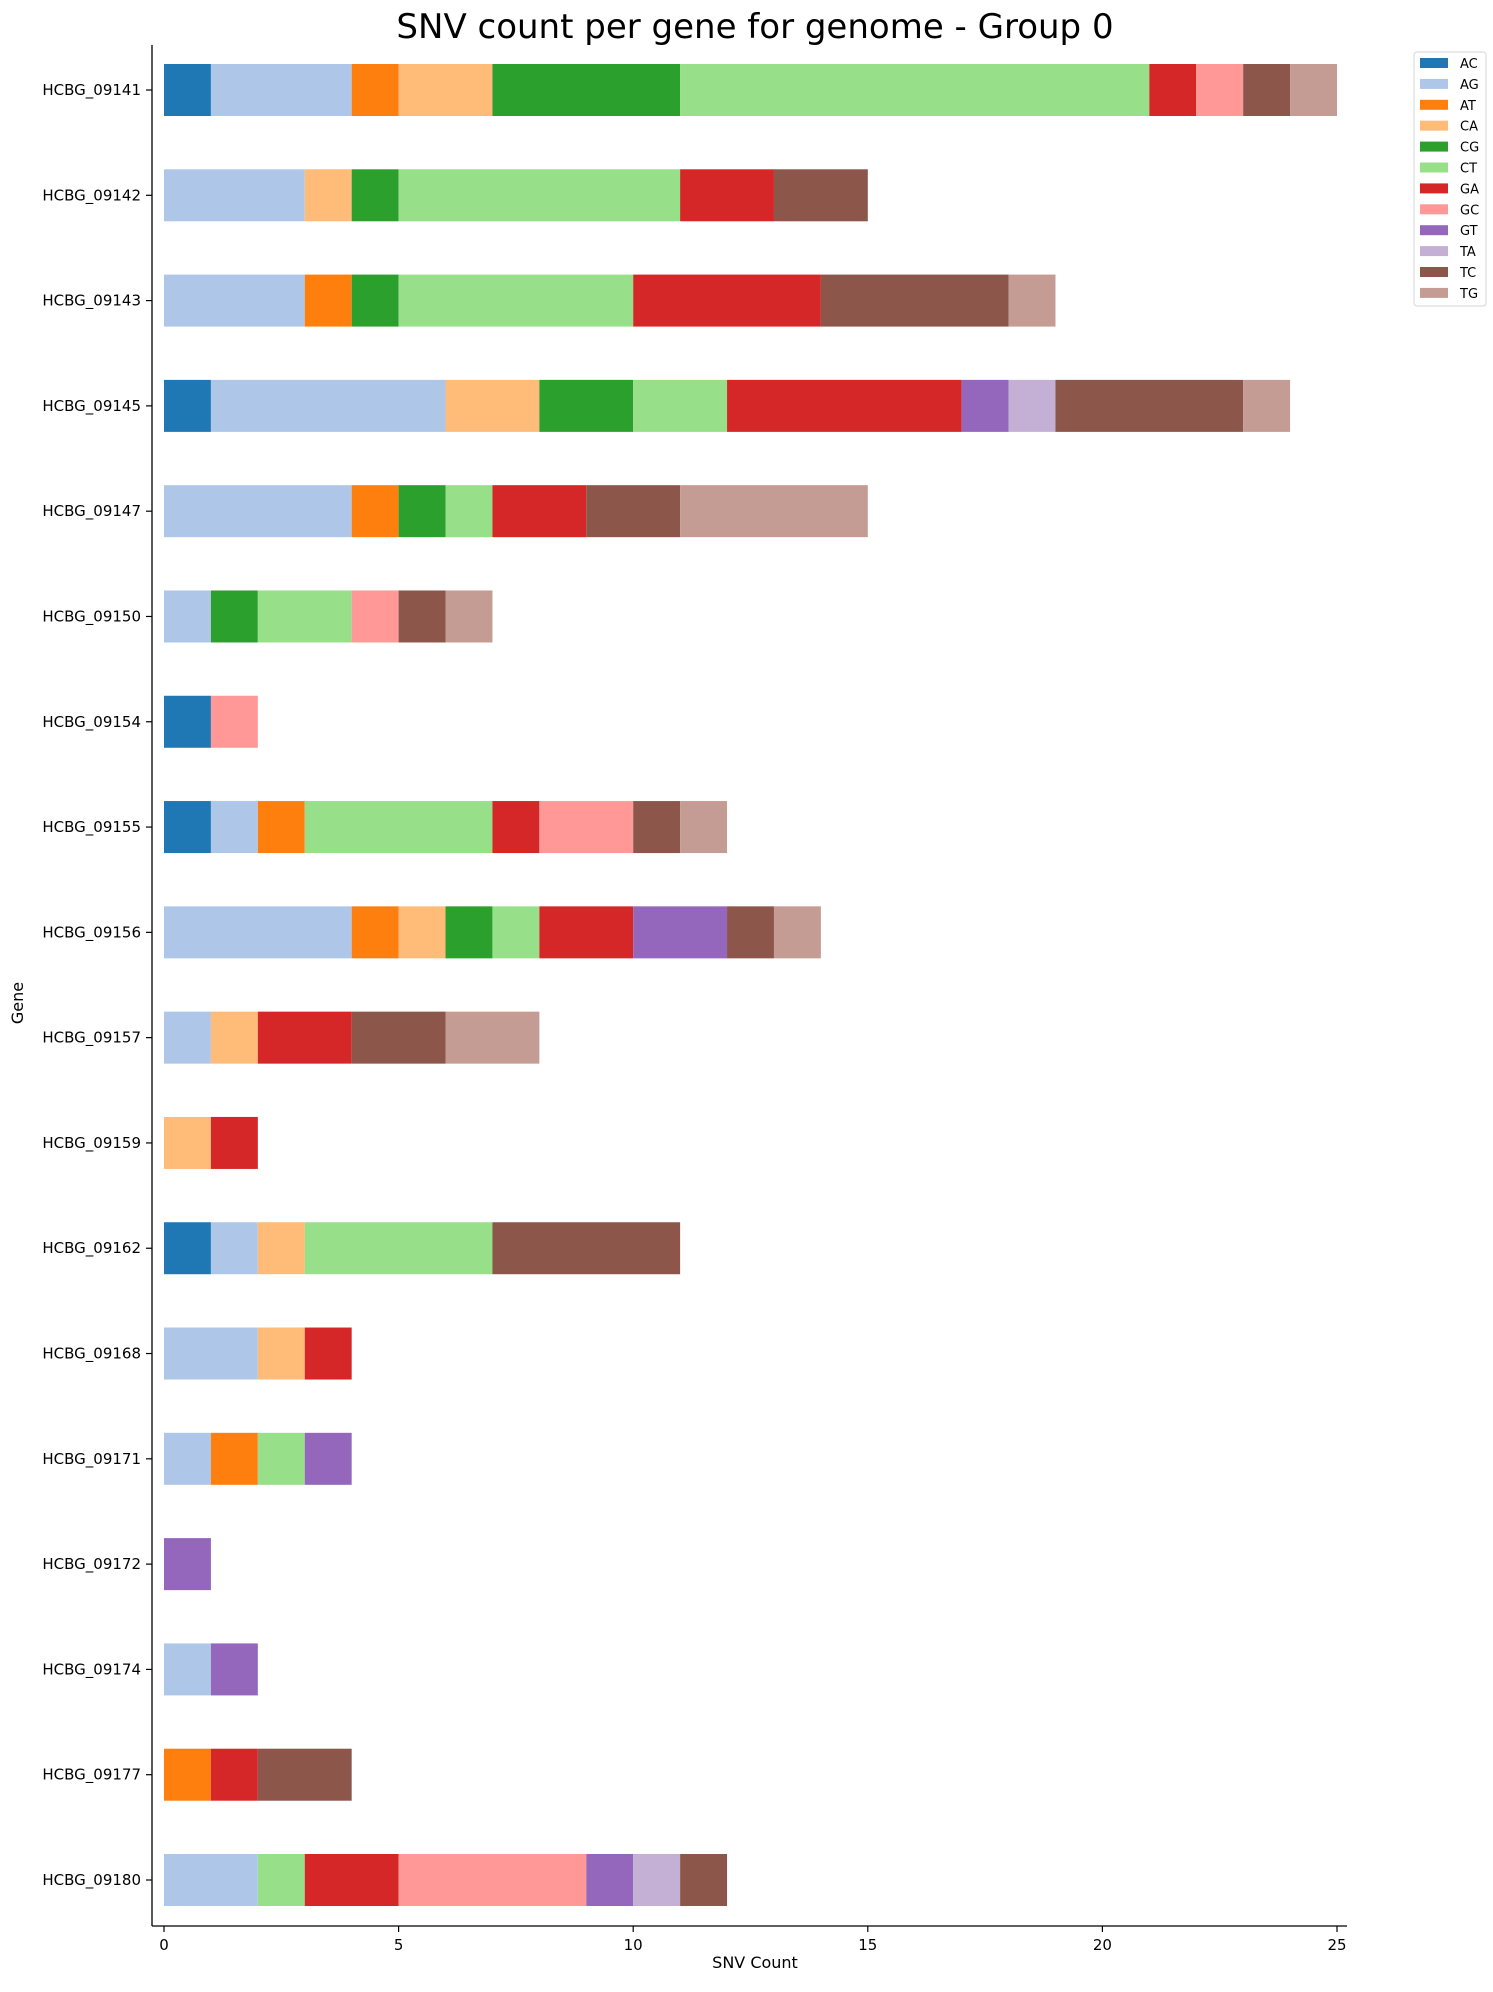 The width and height of the screenshot is (1493, 1992). Describe the element at coordinates (1336, 1945) in the screenshot. I see `x-tick-label: 25` at that location.